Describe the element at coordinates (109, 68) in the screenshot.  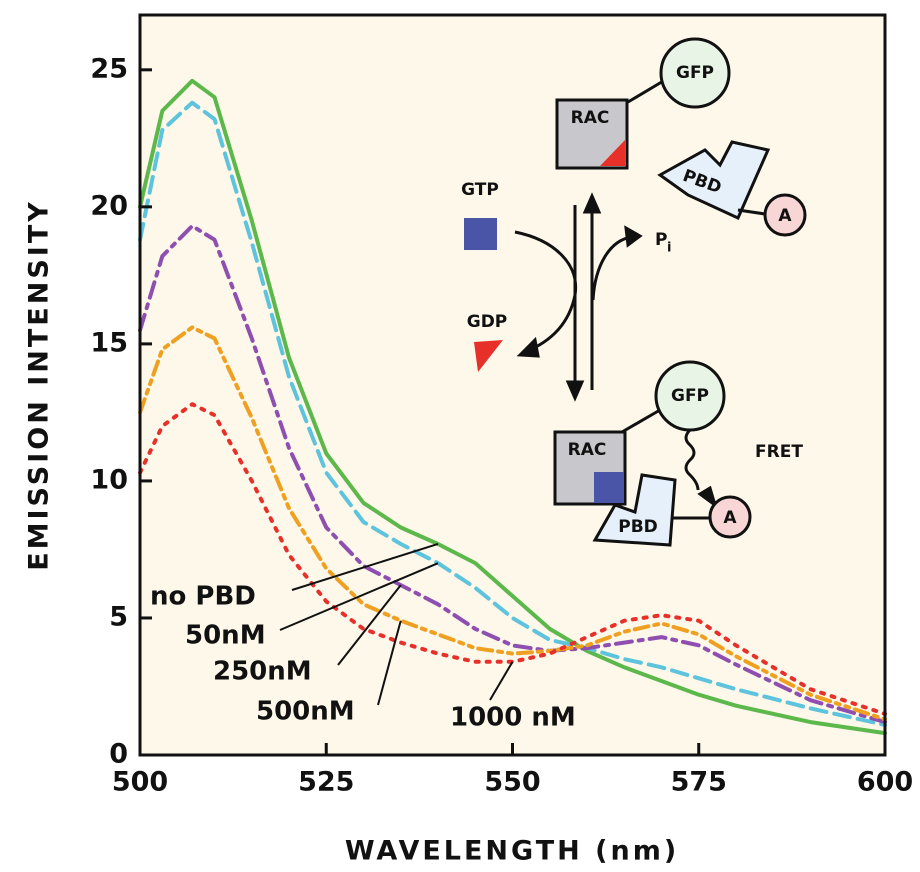
I see `y-tick-label: 25` at that location.